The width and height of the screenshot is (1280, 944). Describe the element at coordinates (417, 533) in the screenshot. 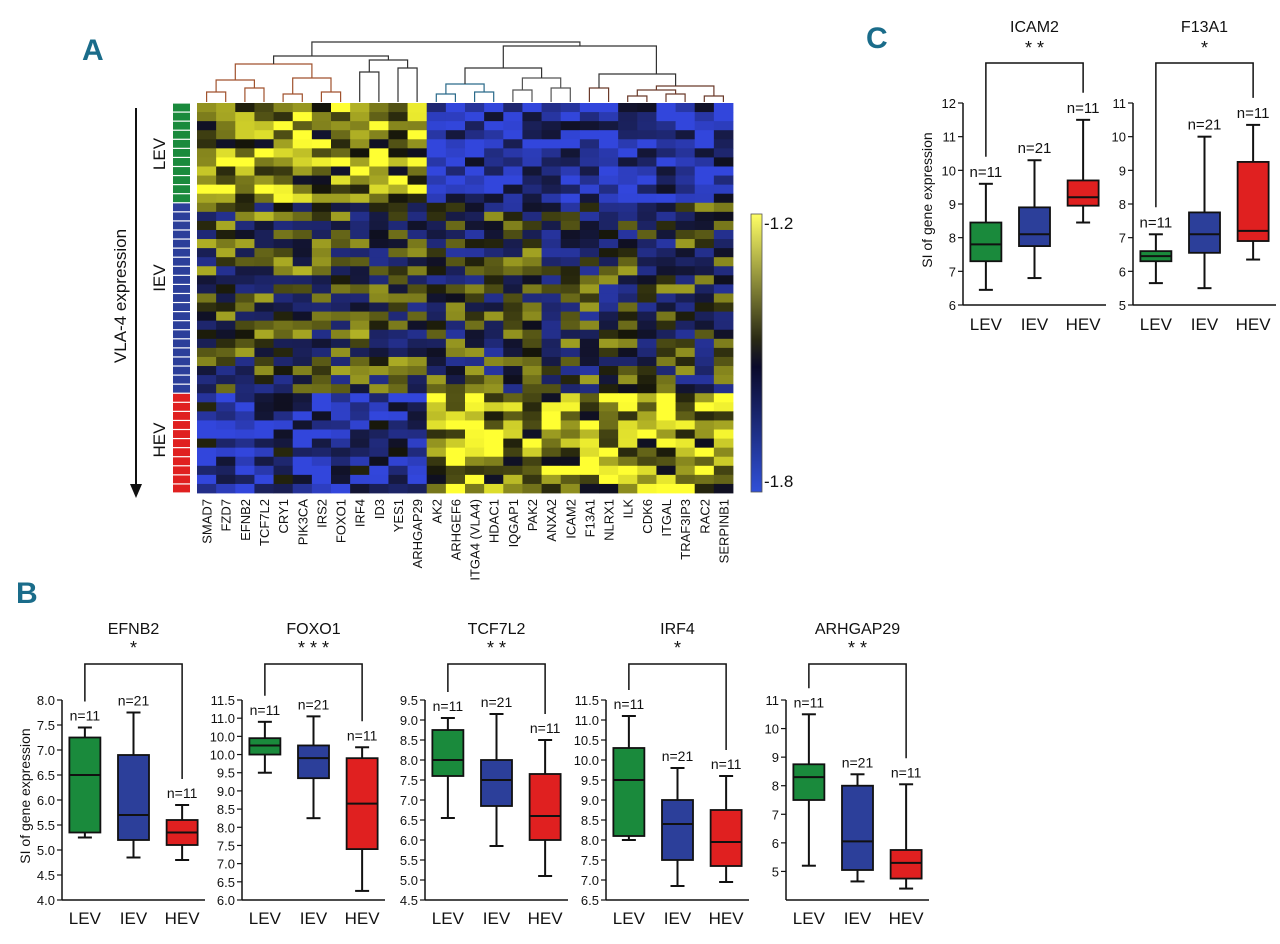

I see `gene-label: ARHGAP29` at that location.